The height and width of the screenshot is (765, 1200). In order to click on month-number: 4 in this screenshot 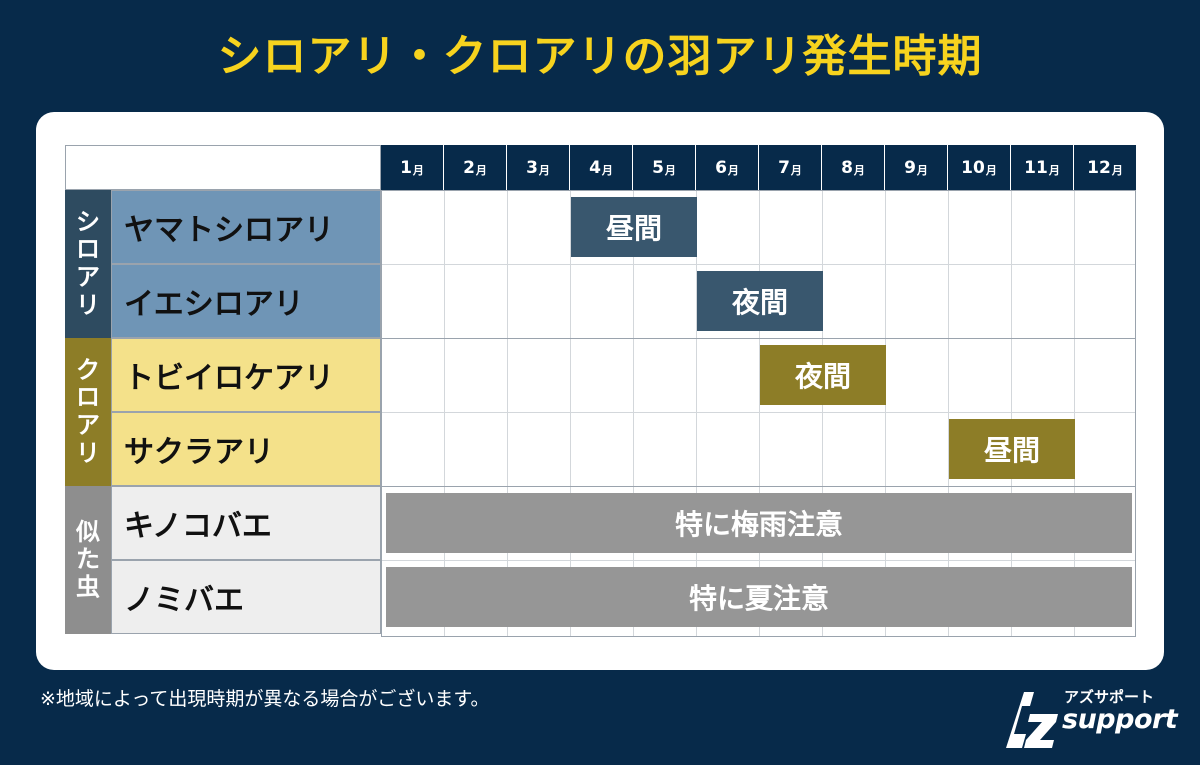, I will do `click(595, 167)`.